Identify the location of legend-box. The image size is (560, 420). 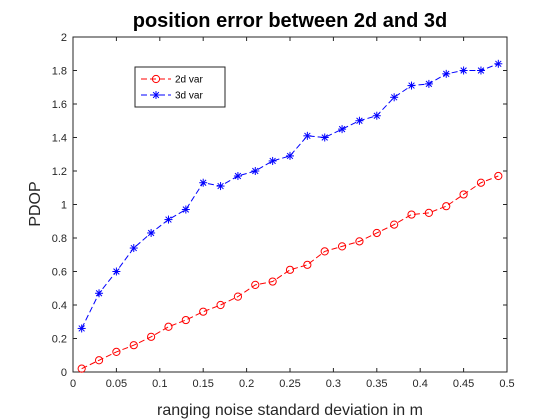
(180, 87).